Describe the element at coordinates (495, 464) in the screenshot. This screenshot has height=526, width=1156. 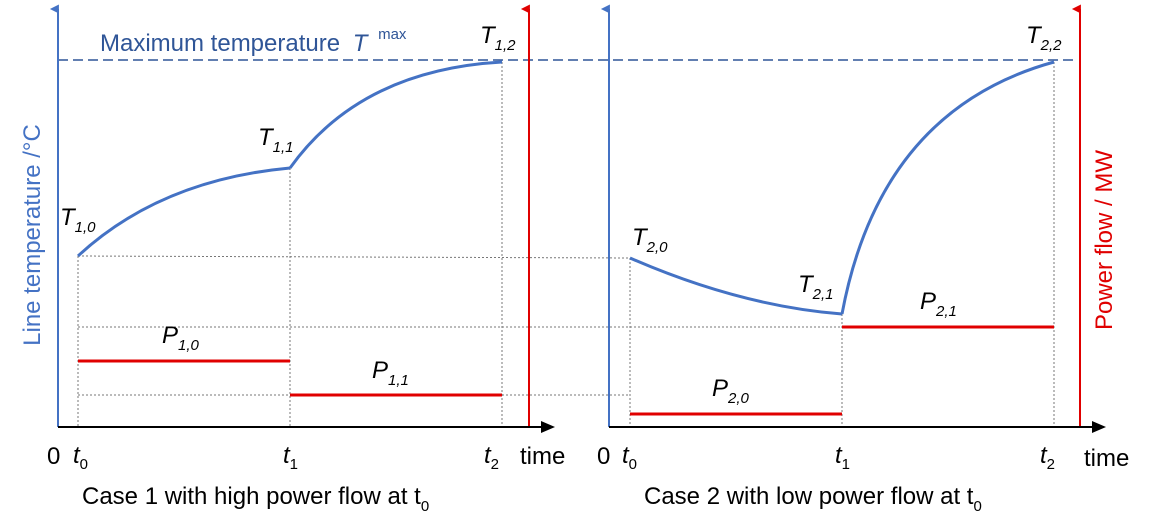
I see `tick-t2-case1-sub: 2` at that location.